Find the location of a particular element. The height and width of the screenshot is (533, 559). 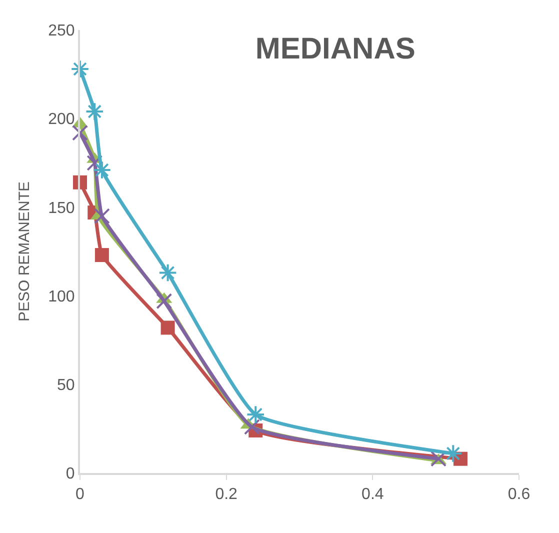

y-tick-label: 150 is located at coordinates (61, 208).